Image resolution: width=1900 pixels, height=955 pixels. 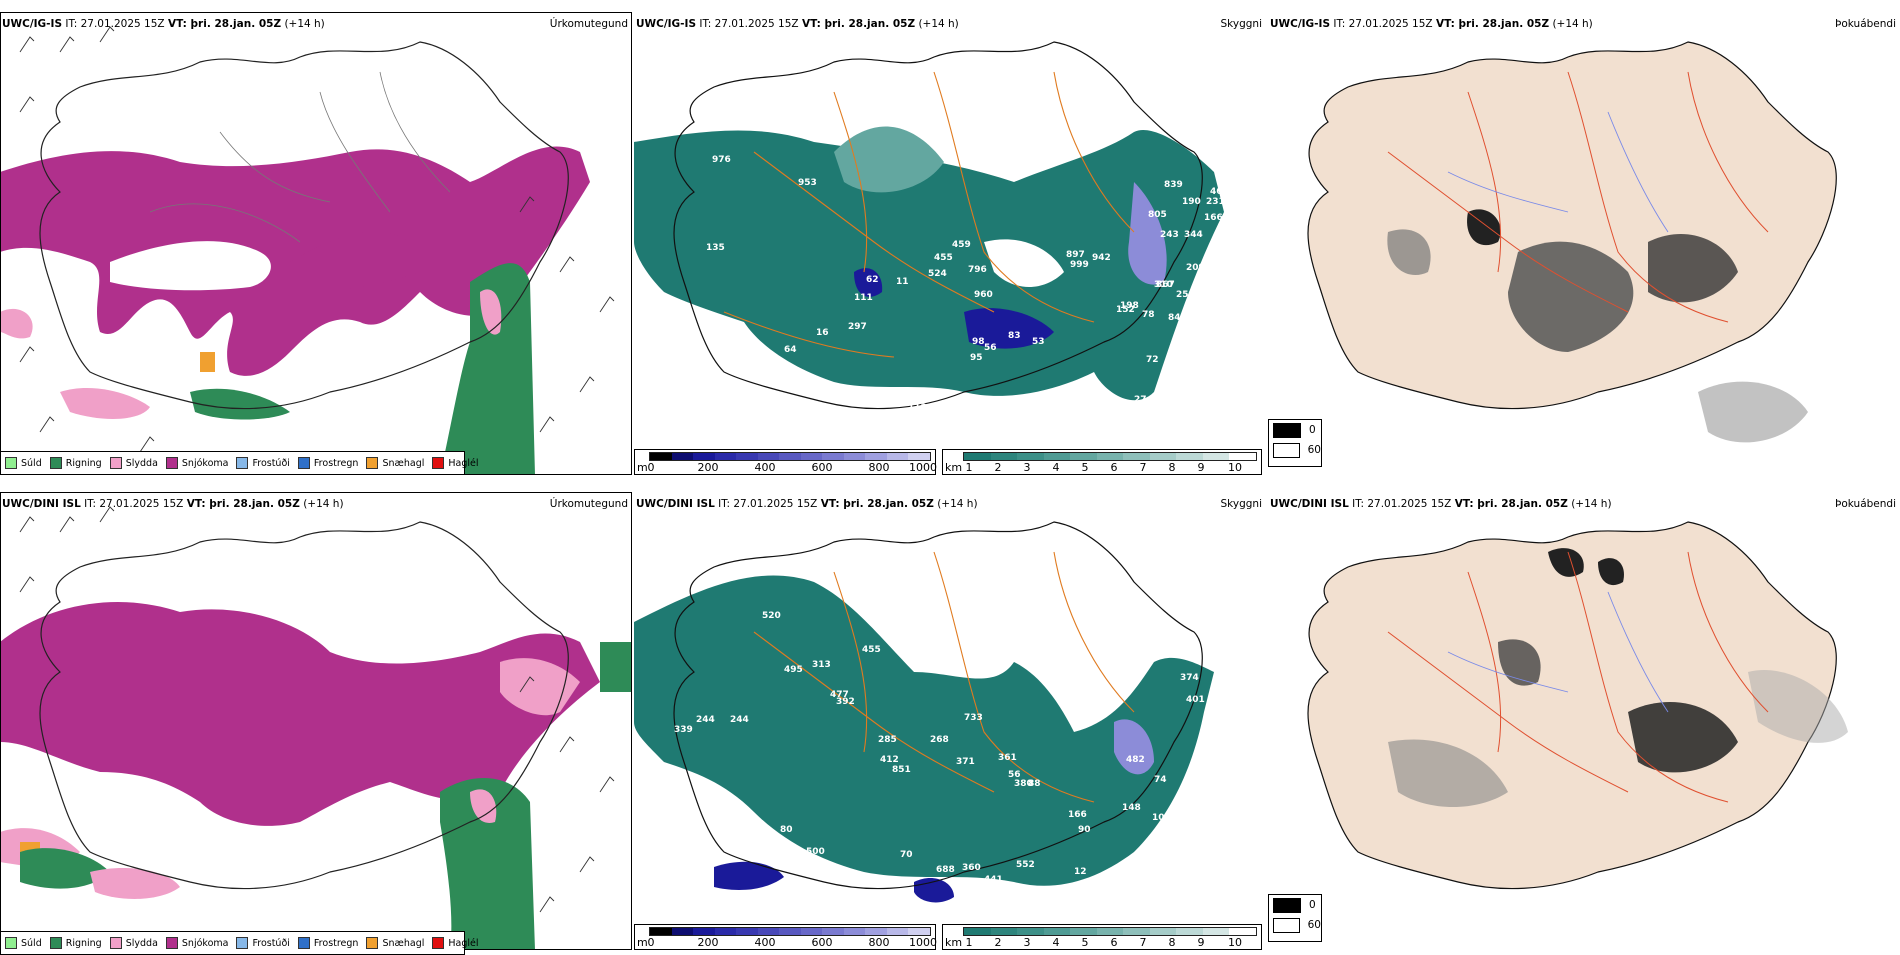 I want to click on visibility-value-label: 113, so click(x=917, y=408).